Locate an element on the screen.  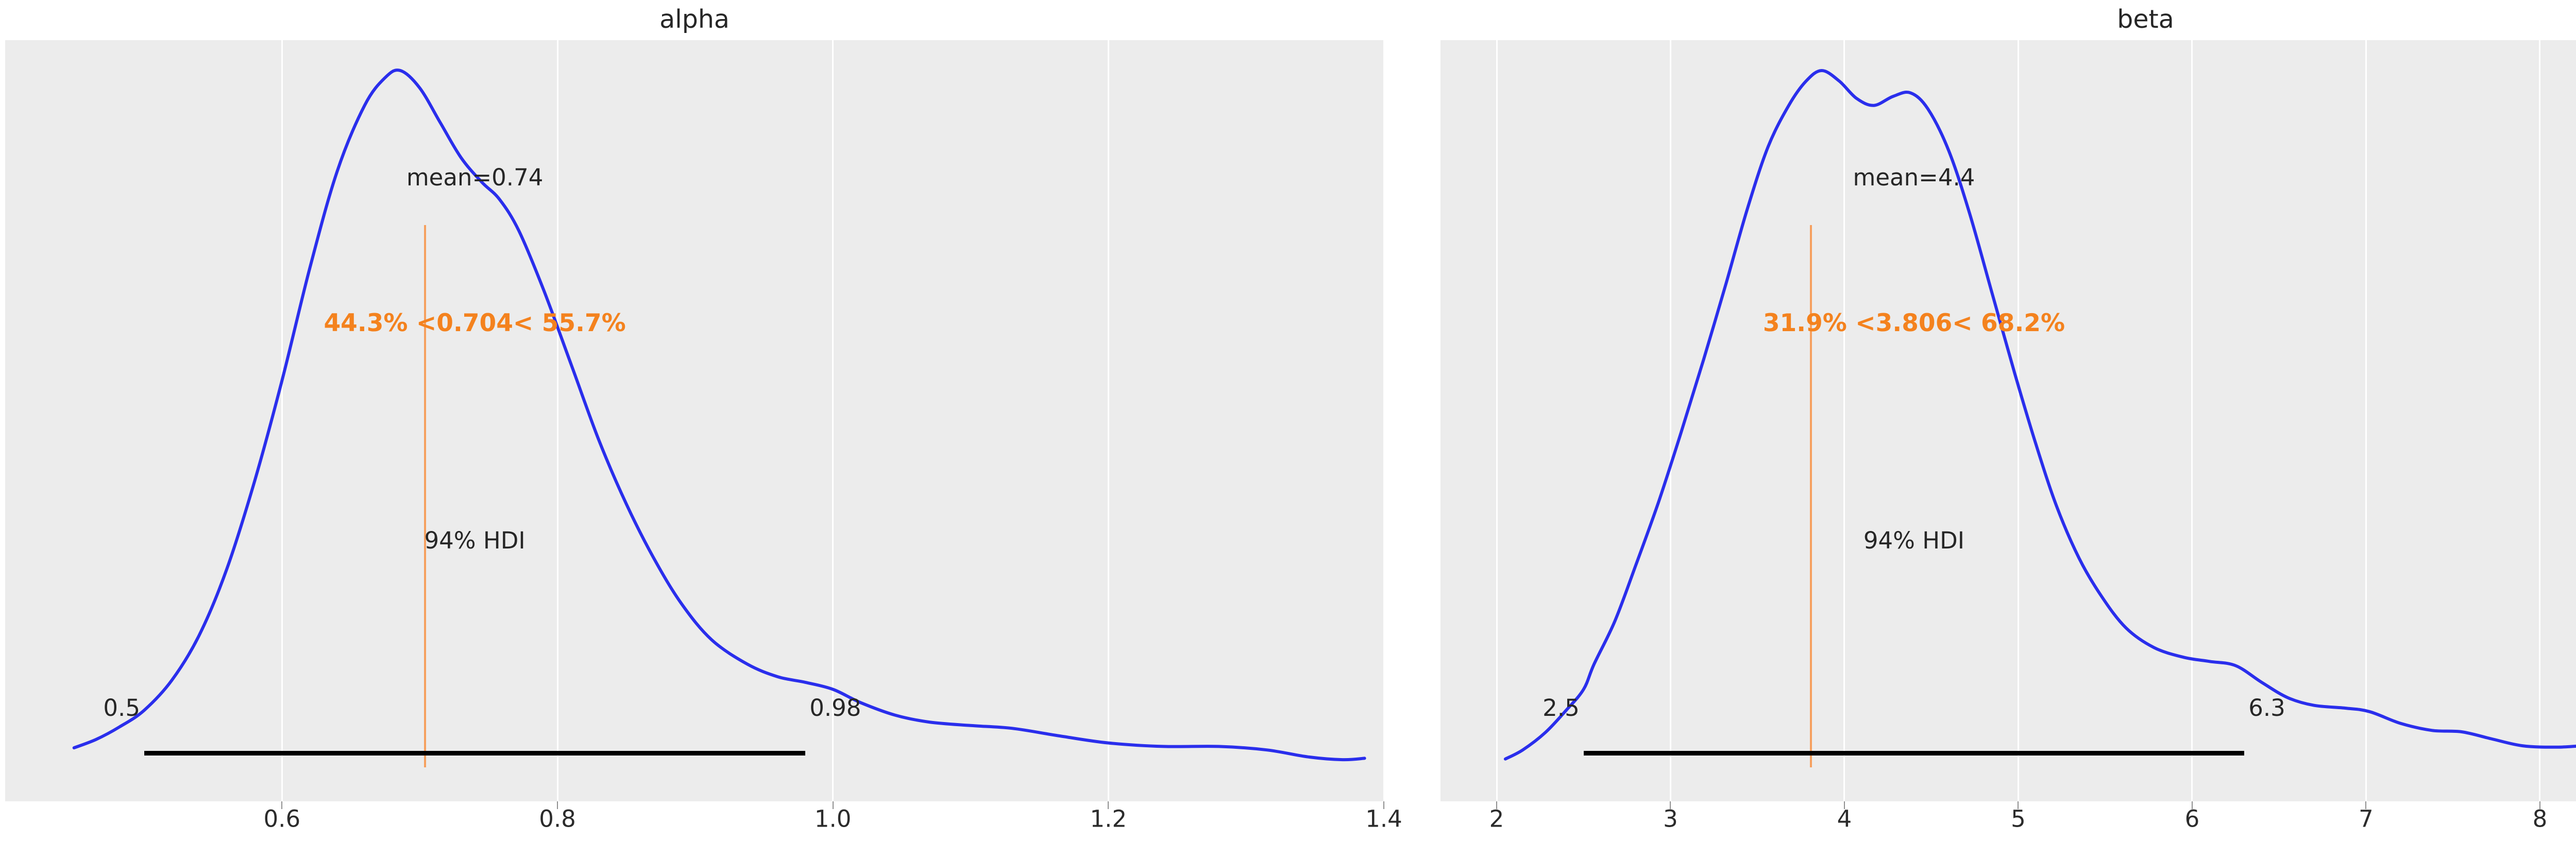
panel-title: alpha is located at coordinates (695, 19).